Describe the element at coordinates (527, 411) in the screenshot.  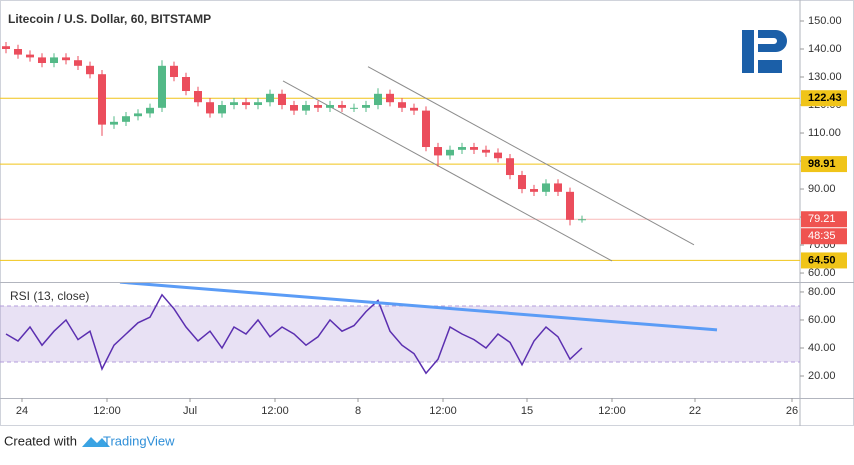
I see `x-tick-label: 15` at that location.